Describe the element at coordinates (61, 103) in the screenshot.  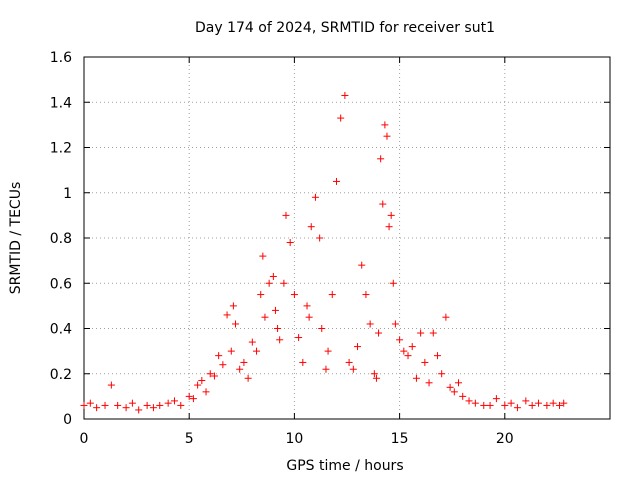
I see `y-tick-label: 1.4` at that location.